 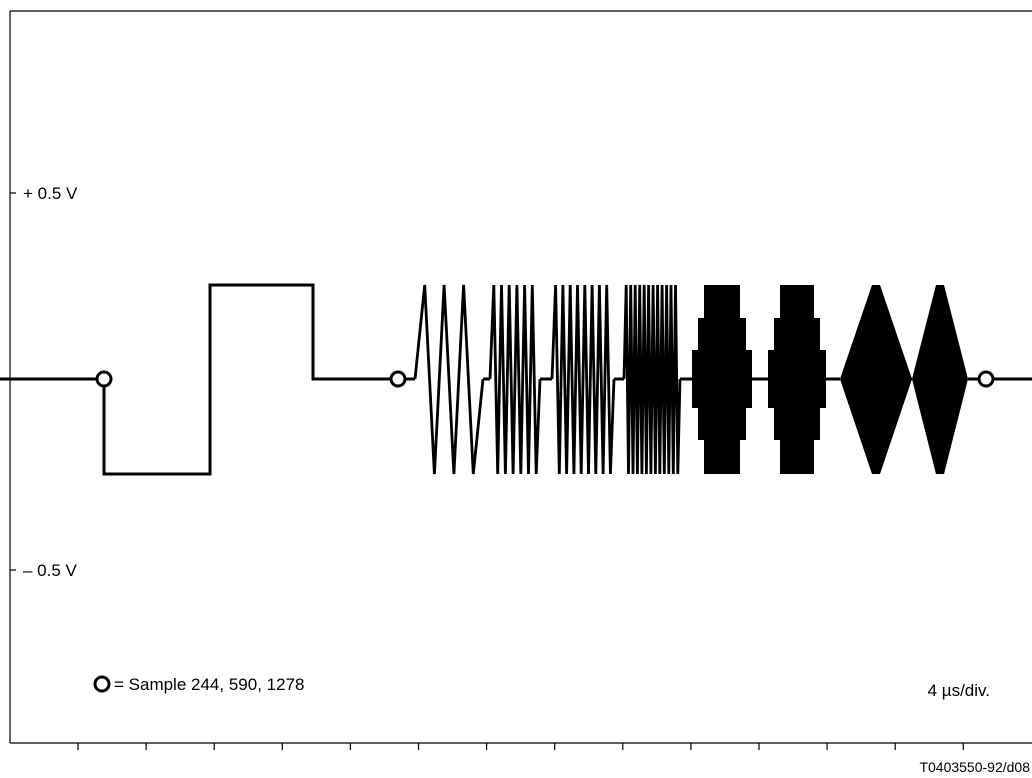 I want to click on legend-text: = Sample 244, 590, 1278, so click(x=209, y=684).